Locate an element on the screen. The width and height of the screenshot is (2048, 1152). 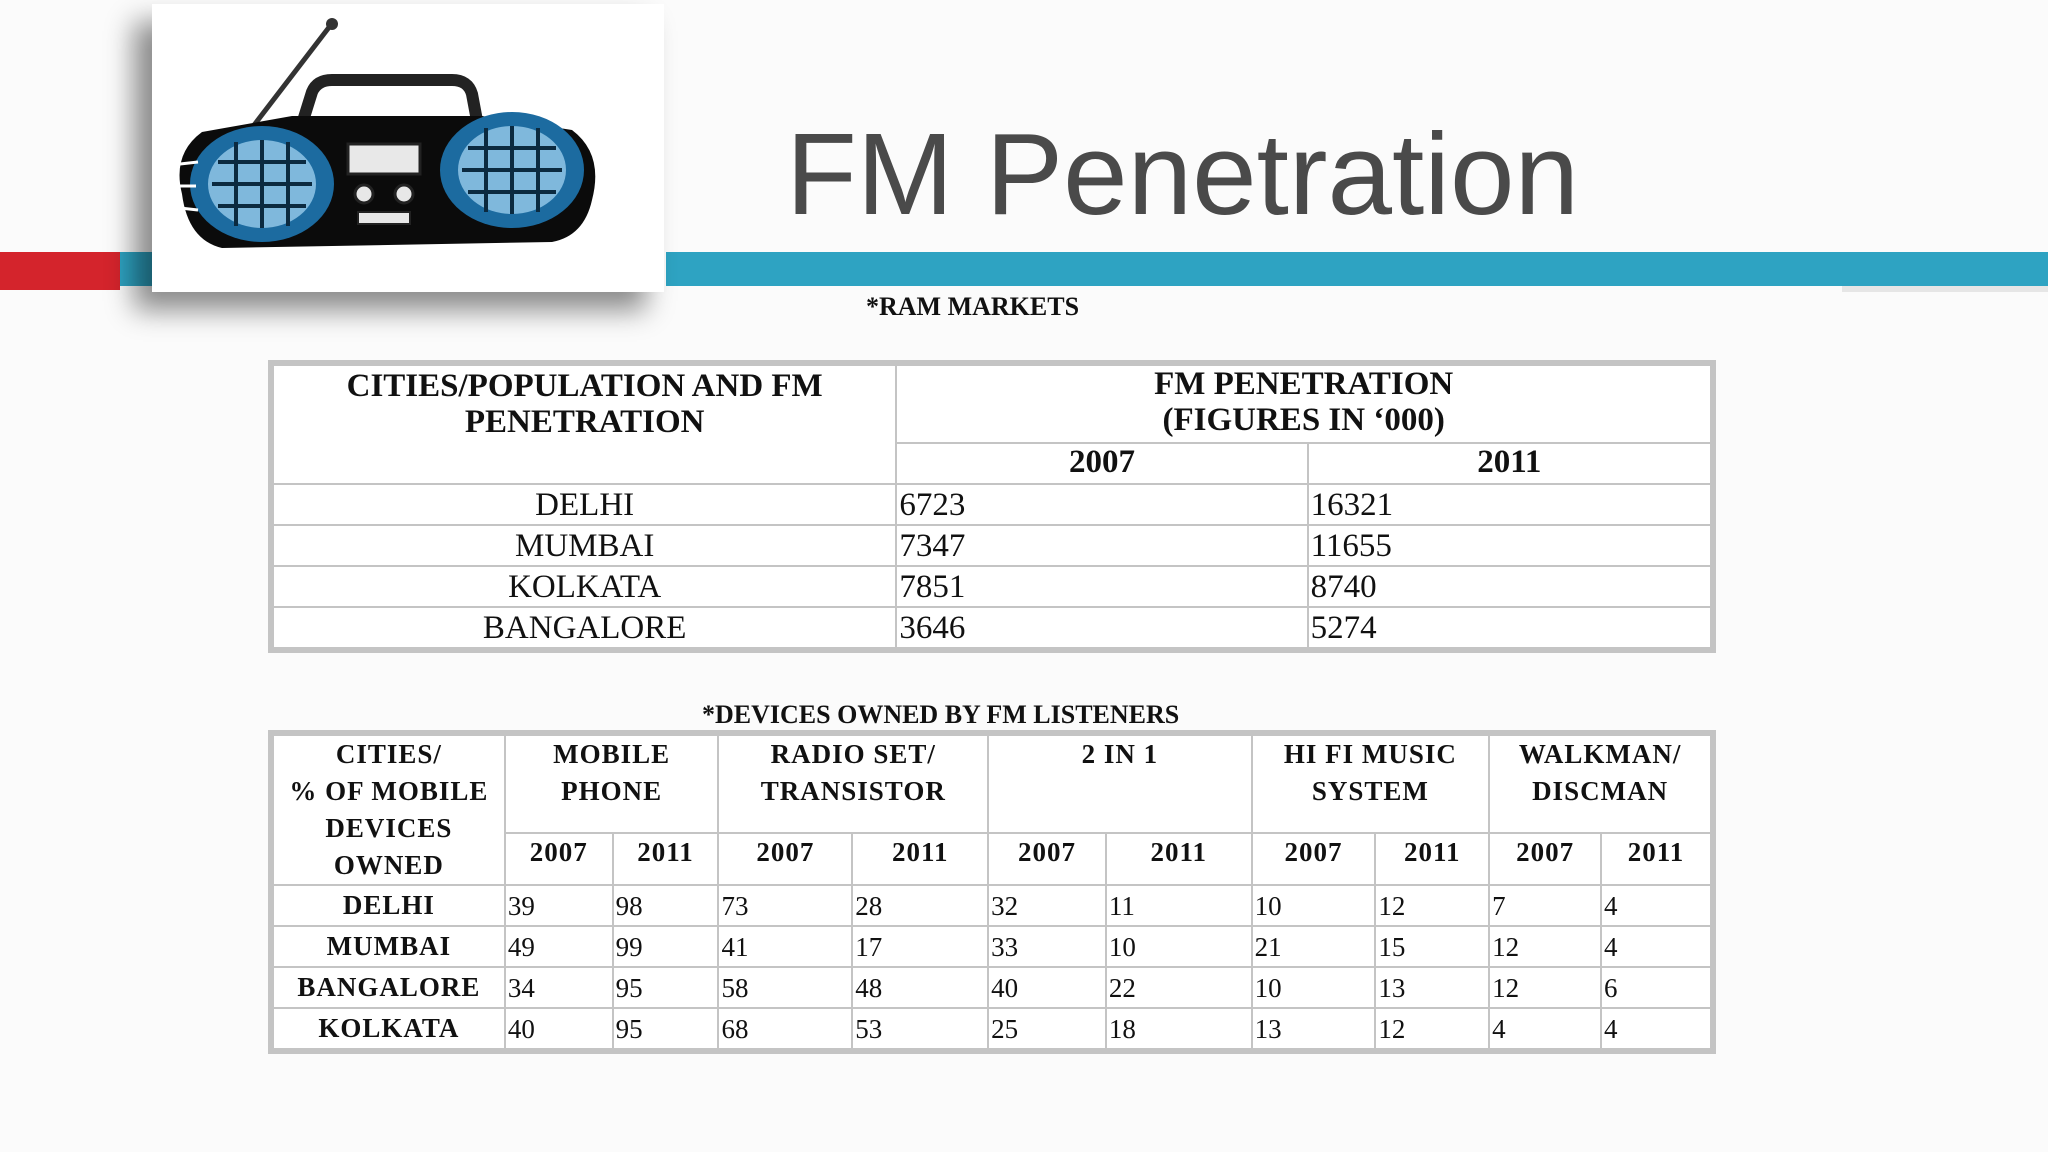
radio-picture is located at coordinates (408, 148).